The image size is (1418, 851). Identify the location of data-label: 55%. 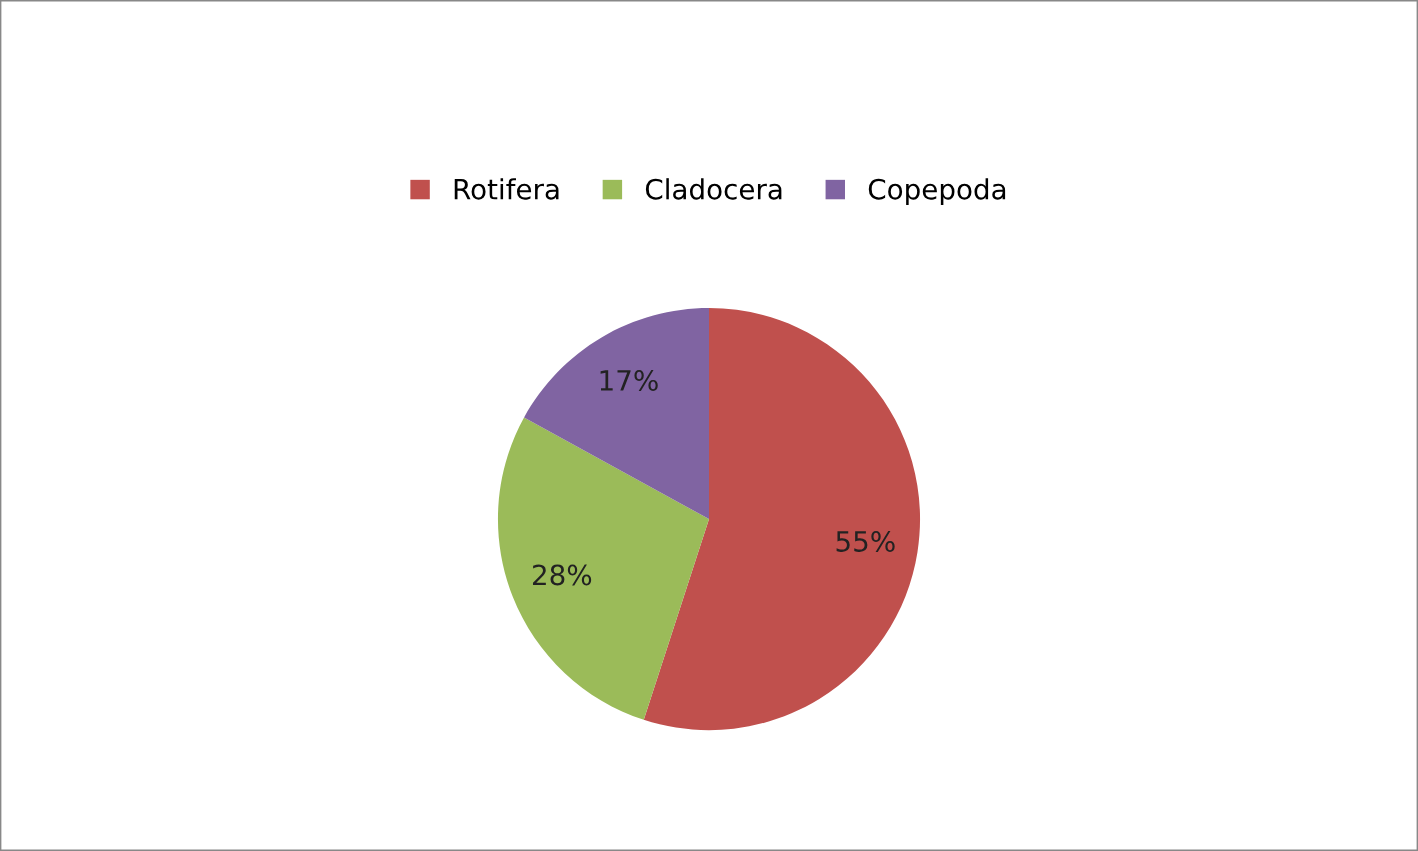
(865, 541).